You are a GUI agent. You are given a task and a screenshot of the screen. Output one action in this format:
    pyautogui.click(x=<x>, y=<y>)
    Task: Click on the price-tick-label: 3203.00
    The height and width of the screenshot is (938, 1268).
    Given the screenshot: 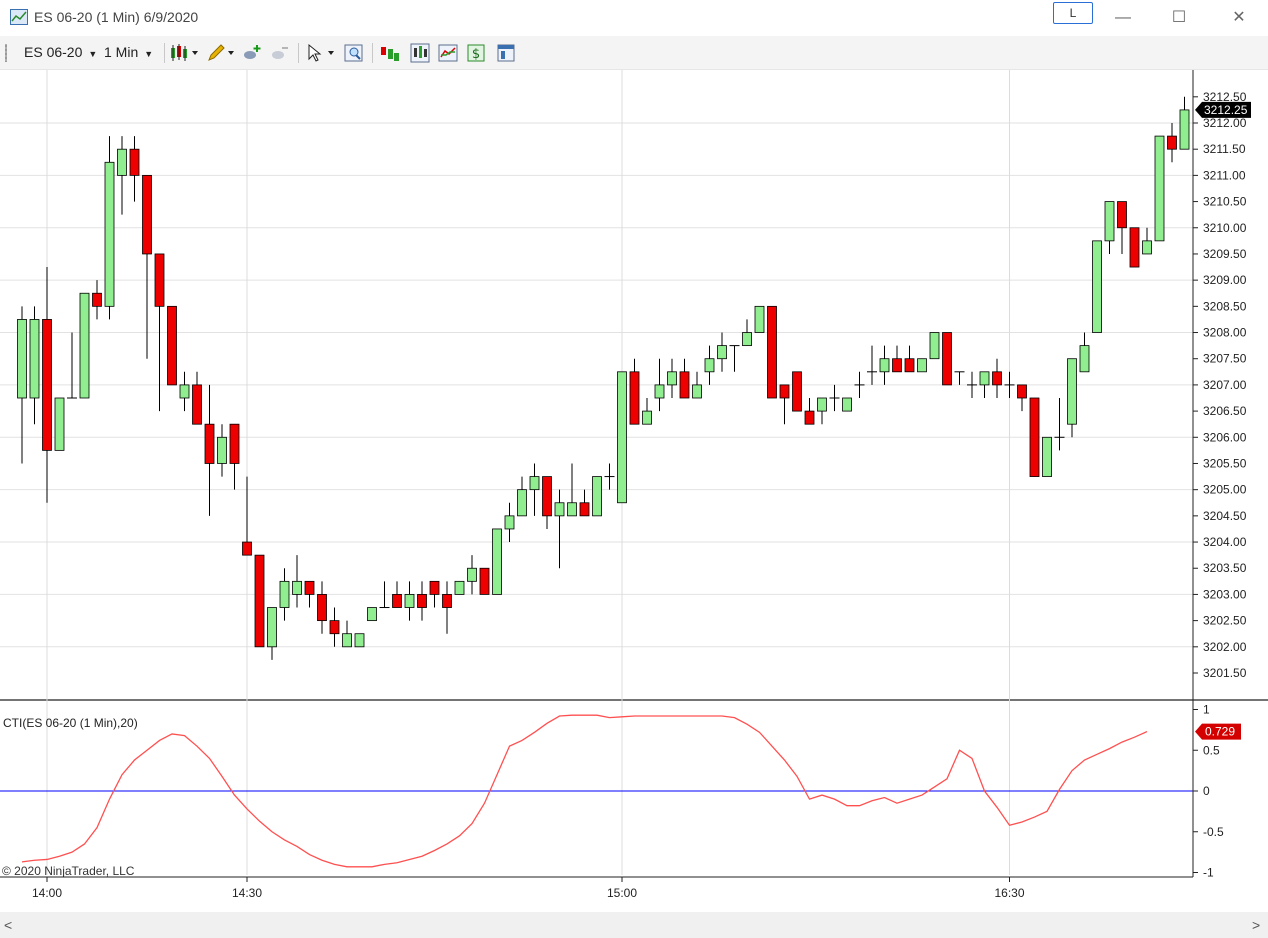 What is the action you would take?
    pyautogui.click(x=1225, y=594)
    